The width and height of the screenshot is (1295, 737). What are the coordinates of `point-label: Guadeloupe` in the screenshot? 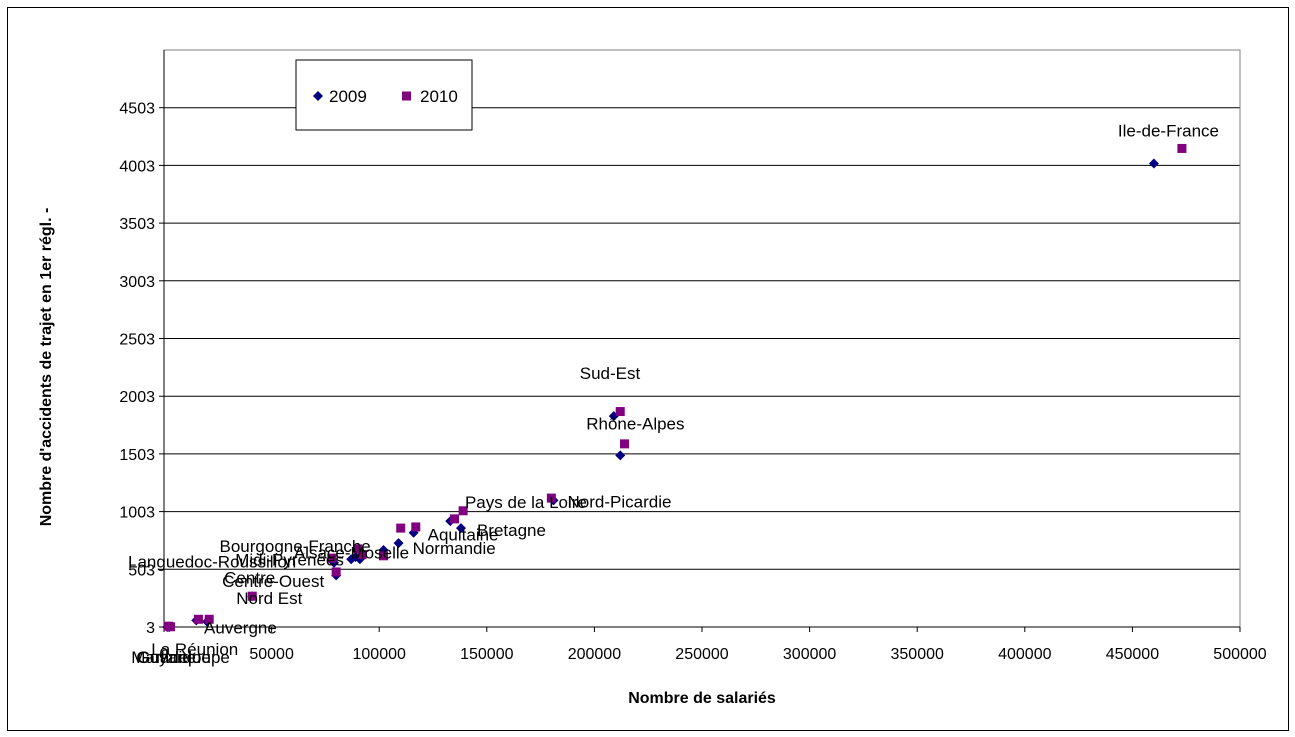 It's located at (183, 657).